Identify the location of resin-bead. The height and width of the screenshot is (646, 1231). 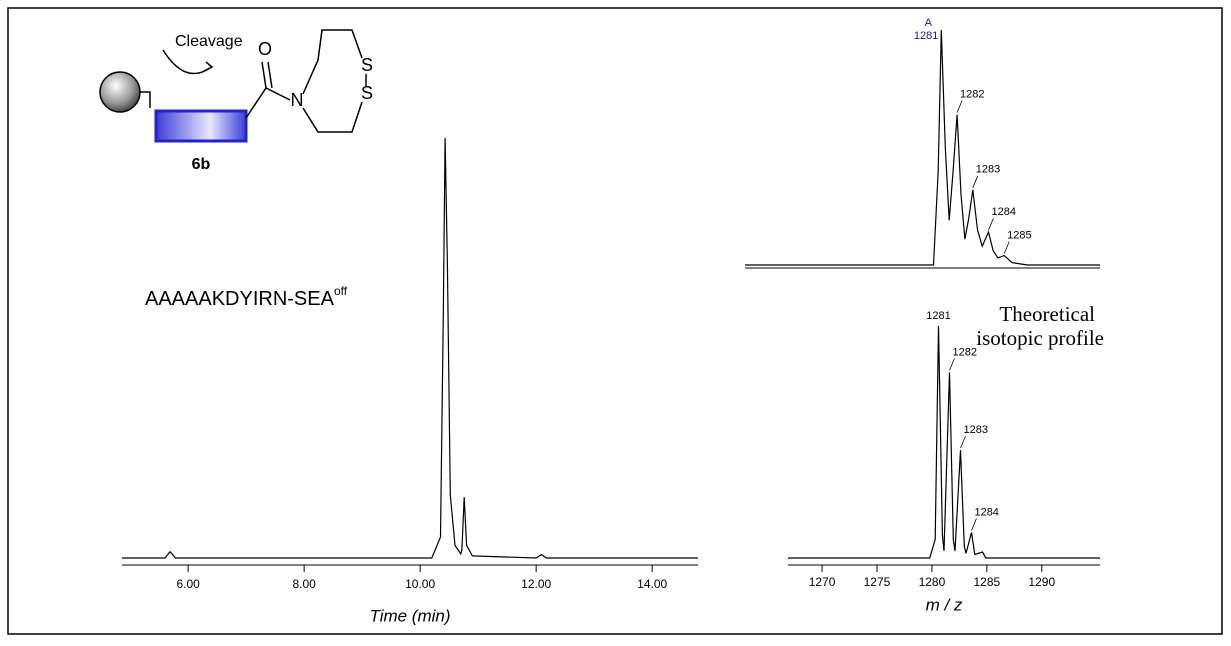
(120, 92).